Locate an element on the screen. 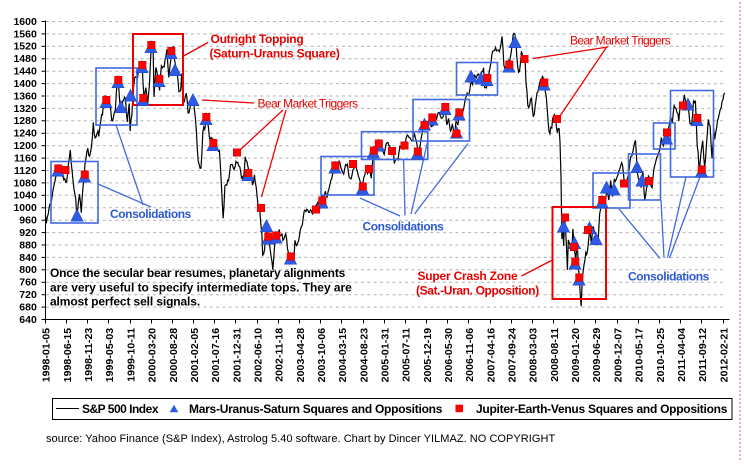  svg-text: 1120 is located at coordinates (25, 171).